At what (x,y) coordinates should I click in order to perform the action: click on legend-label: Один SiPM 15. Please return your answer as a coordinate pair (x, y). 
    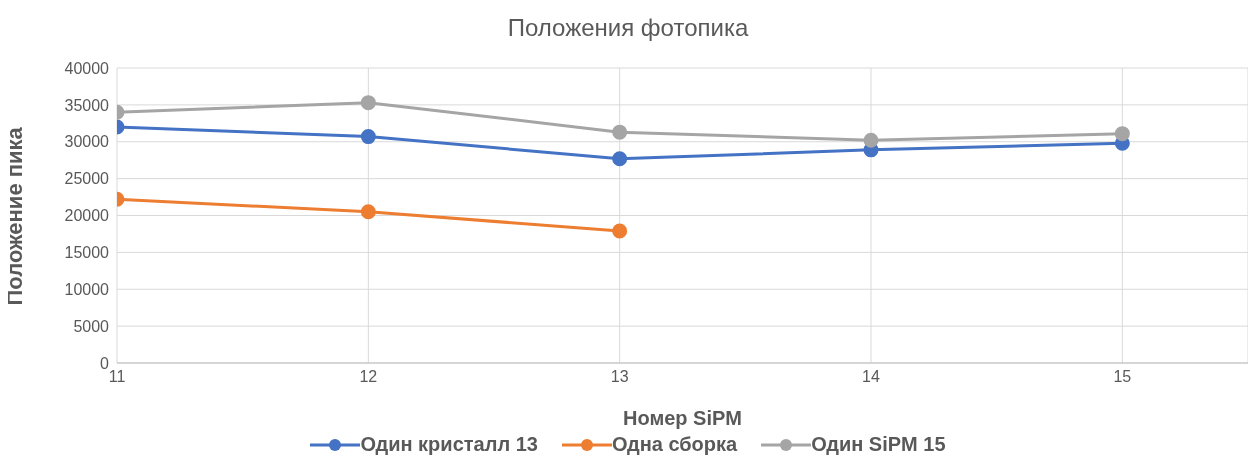
    Looking at the image, I should click on (878, 444).